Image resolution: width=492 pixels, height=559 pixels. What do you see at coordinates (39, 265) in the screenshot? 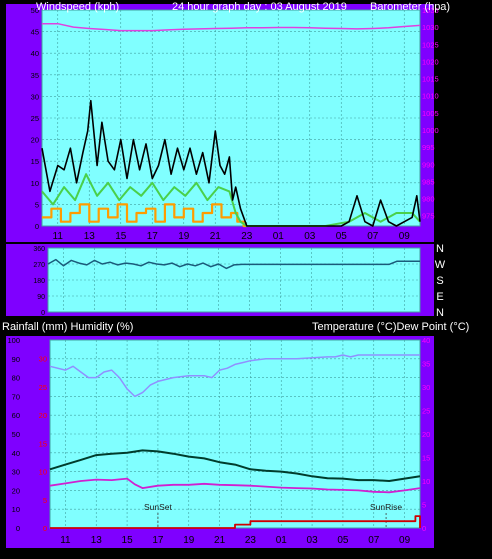
I see `direction-tick-label: 270` at bounding box center [39, 265].